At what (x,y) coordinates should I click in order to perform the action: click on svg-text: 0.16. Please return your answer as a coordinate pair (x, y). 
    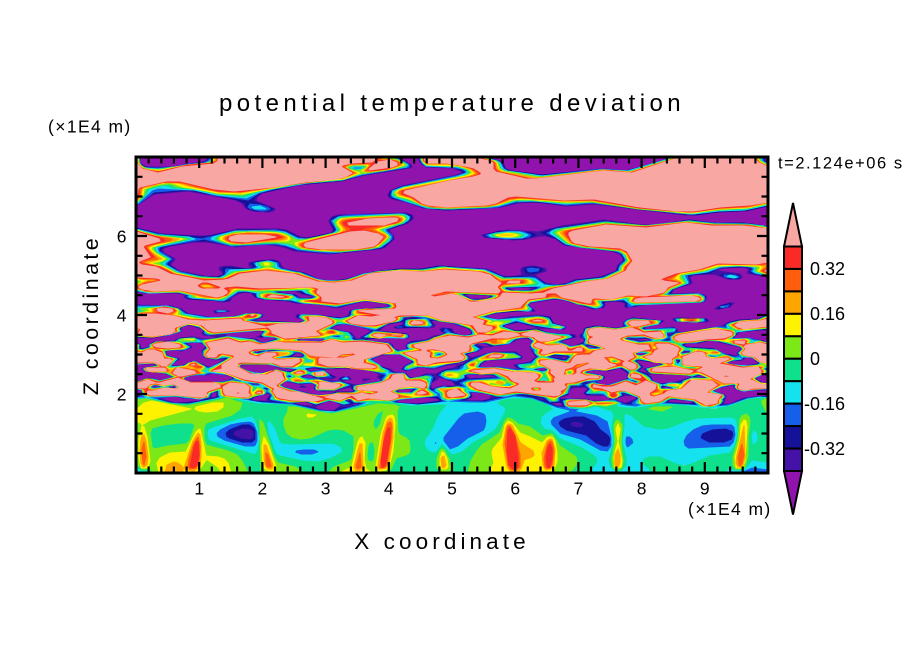
    Looking at the image, I should click on (827, 314).